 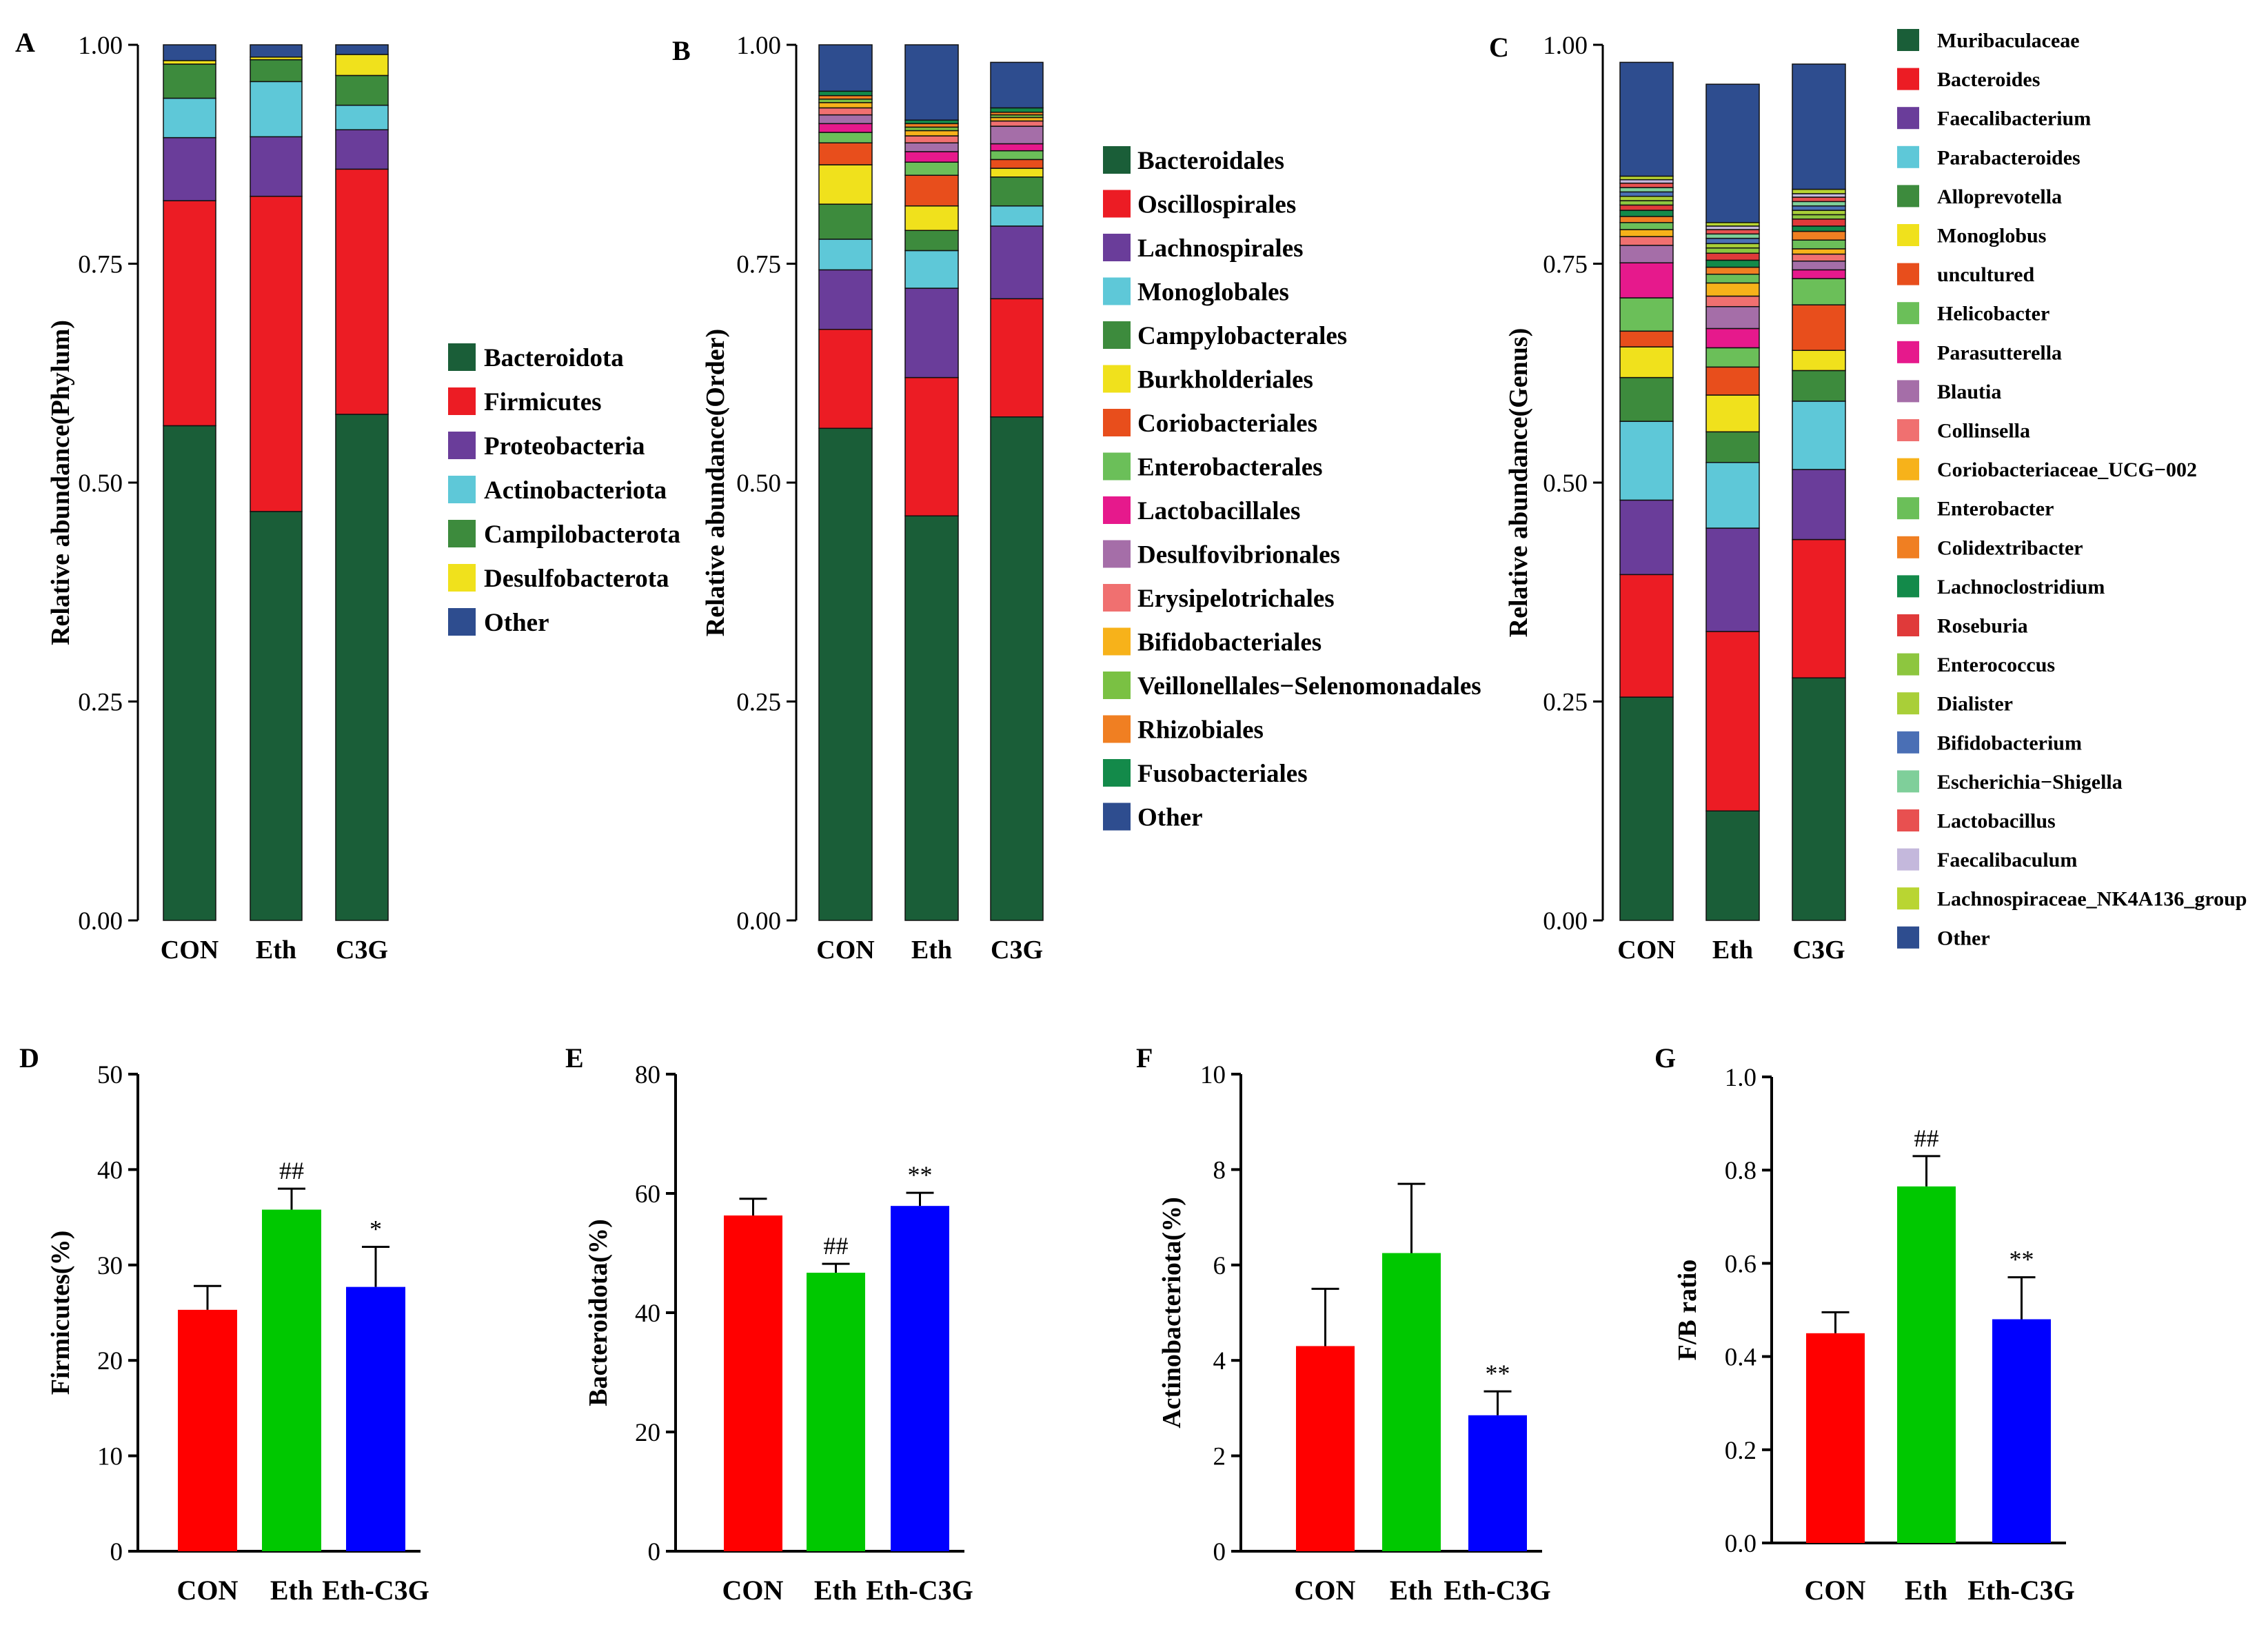 I want to click on y-tick-label: 0.2, so click(x=1740, y=1451).